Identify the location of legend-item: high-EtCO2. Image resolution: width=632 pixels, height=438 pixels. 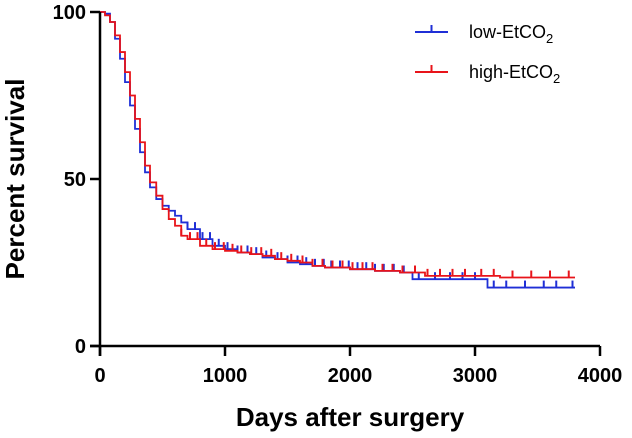
(487, 74).